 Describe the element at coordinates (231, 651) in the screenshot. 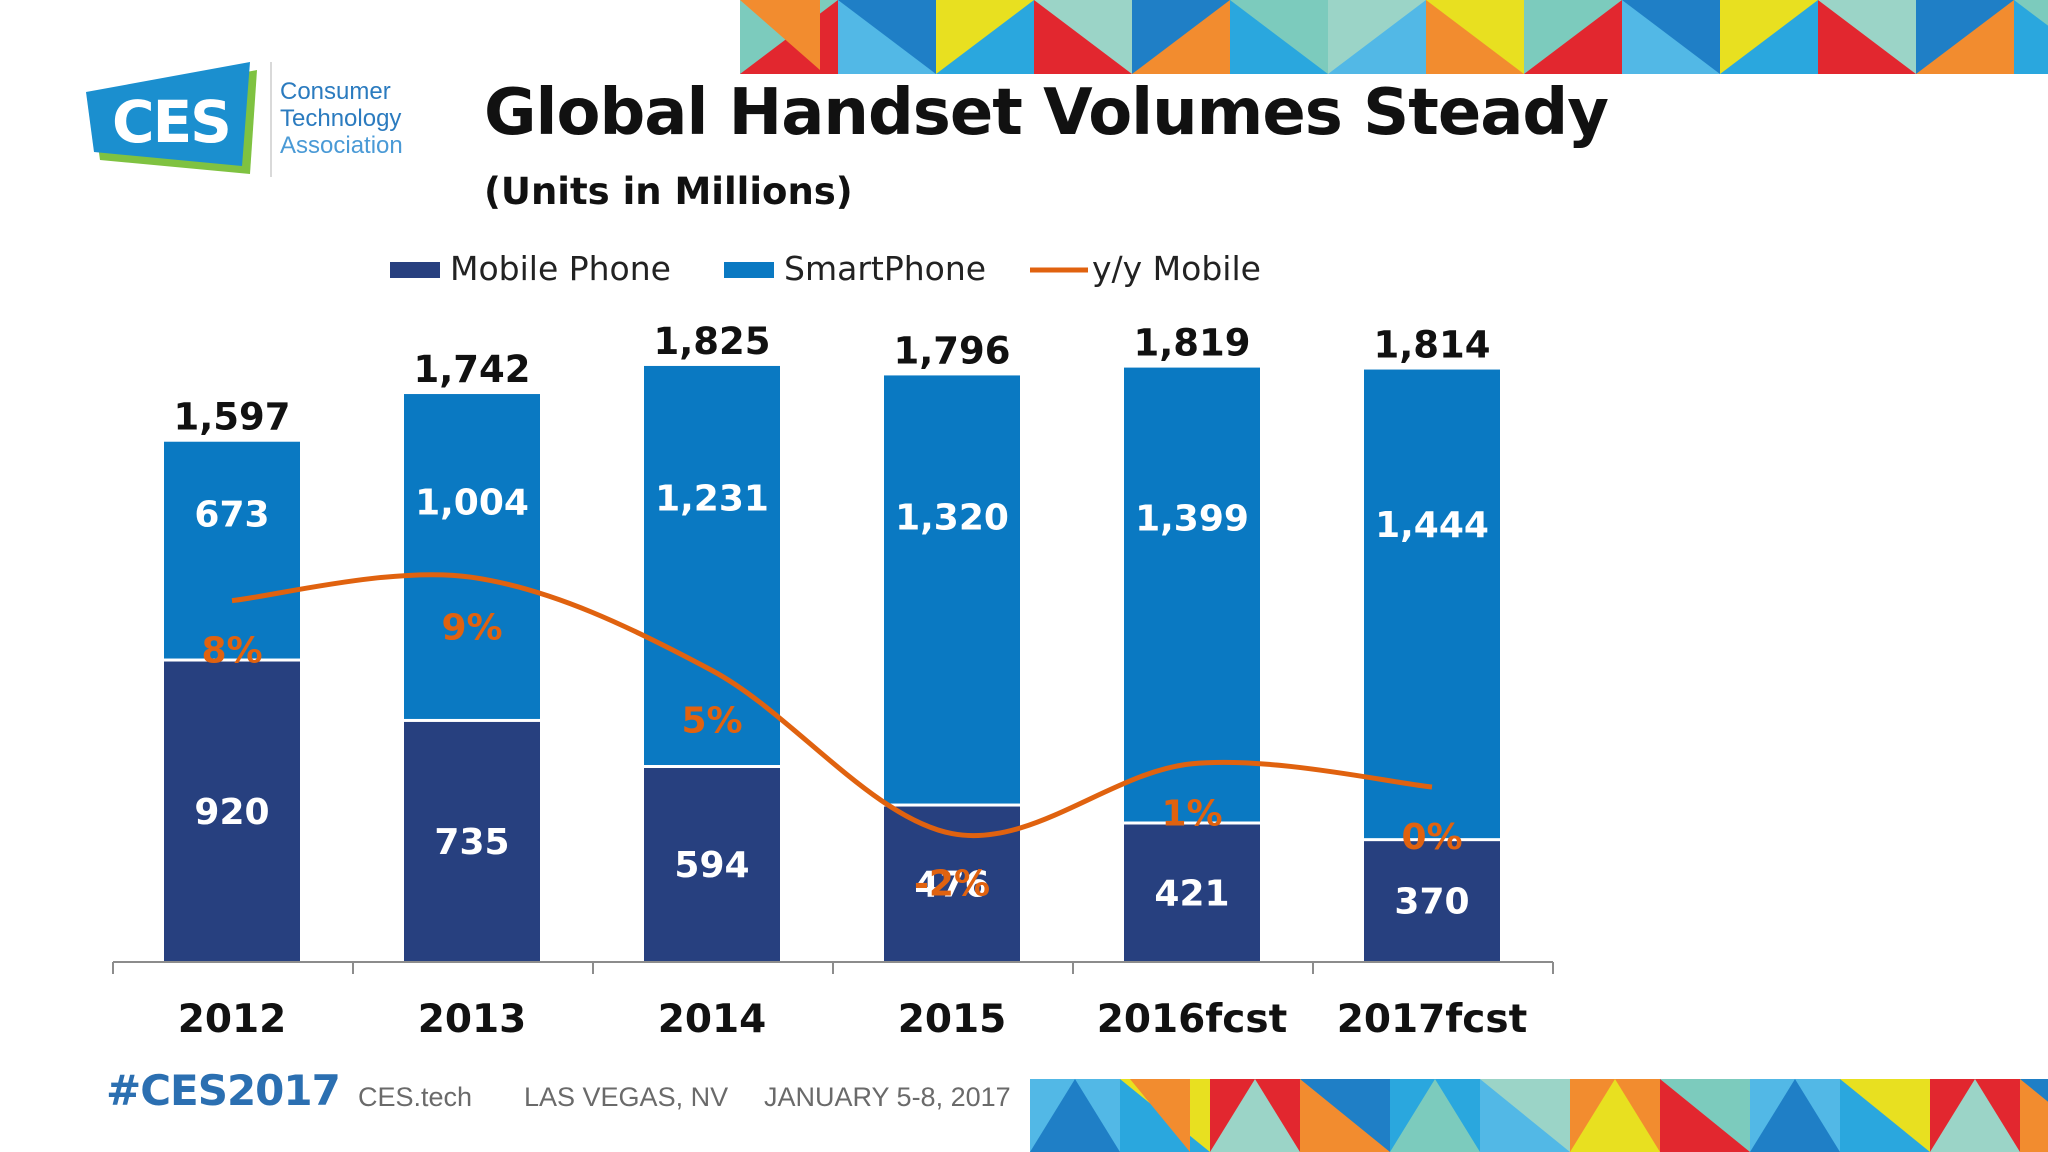

I see `yy-mobile-label: 8%` at that location.